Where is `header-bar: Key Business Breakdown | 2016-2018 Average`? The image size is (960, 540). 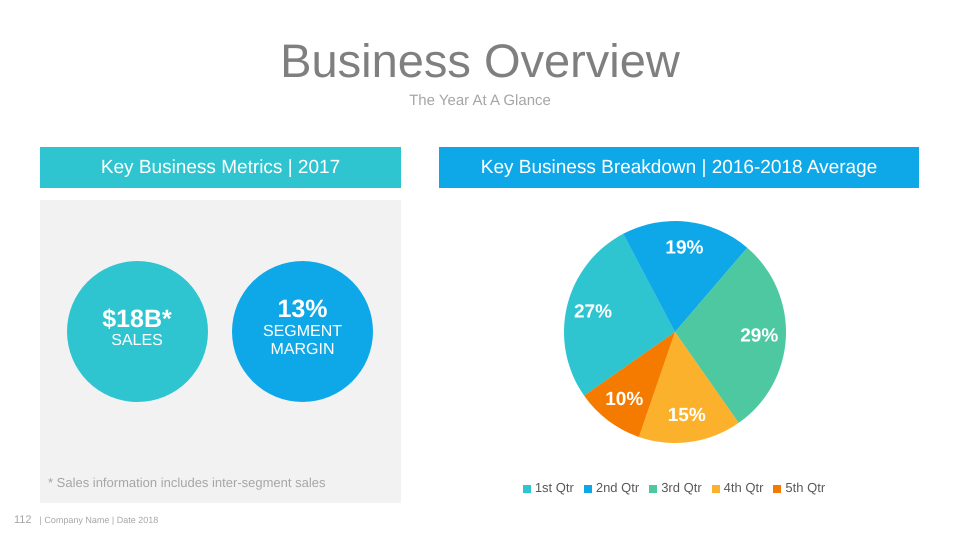
header-bar: Key Business Breakdown | 2016-2018 Average is located at coordinates (679, 167).